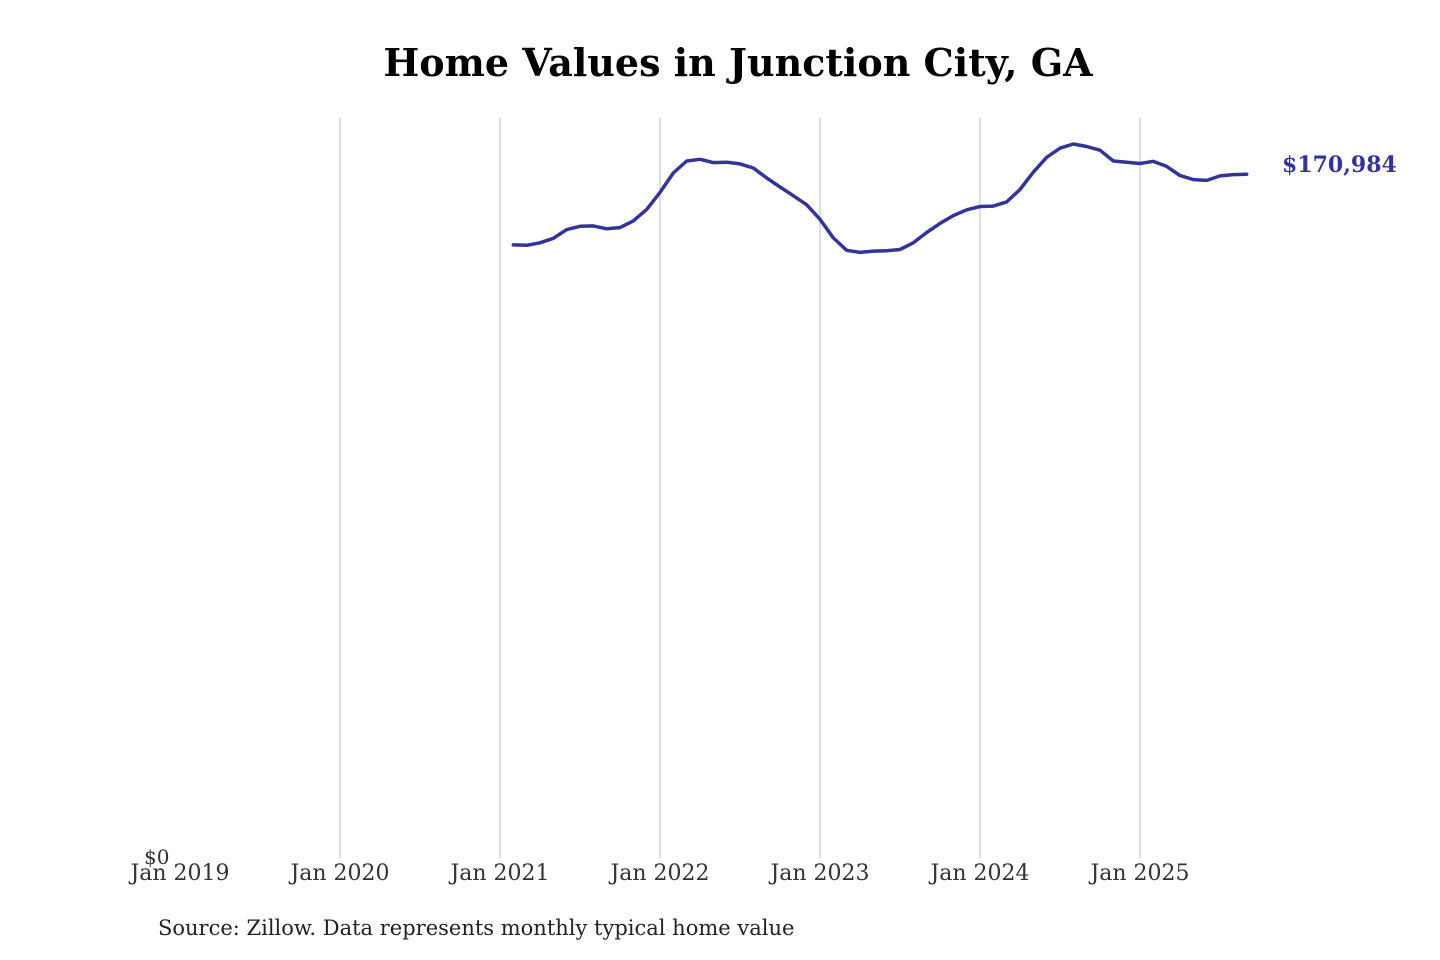 This screenshot has height=960, width=1440. Describe the element at coordinates (978, 873) in the screenshot. I see `x-tick-label: Jan 2024` at that location.